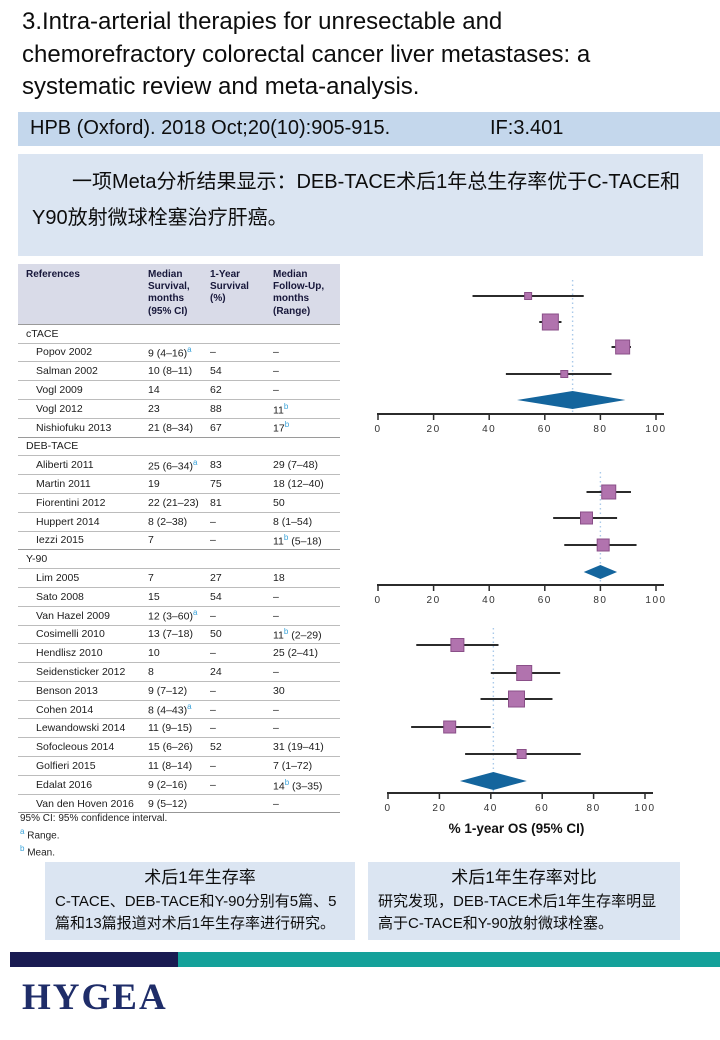 This screenshot has height=1040, width=720. I want to click on median-survival: 21 (8–34), so click(170, 427).